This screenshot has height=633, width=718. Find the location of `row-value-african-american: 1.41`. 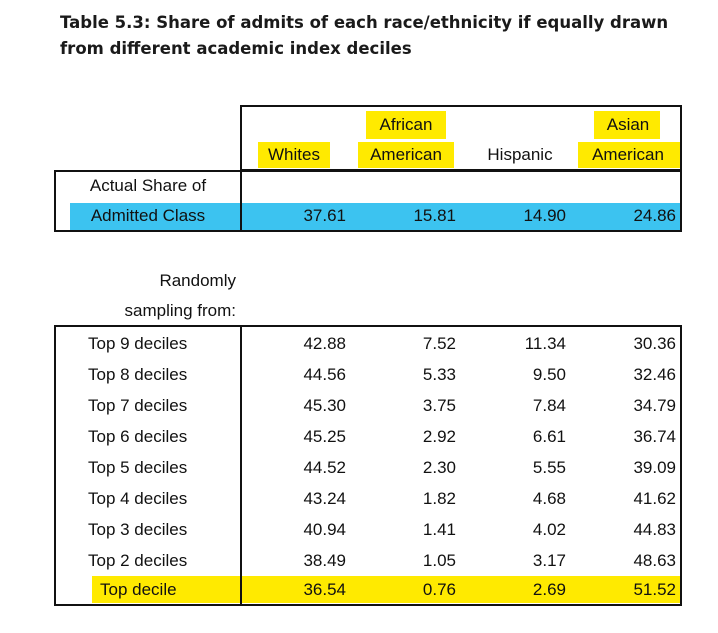

row-value-african-american: 1.41 is located at coordinates (439, 529).